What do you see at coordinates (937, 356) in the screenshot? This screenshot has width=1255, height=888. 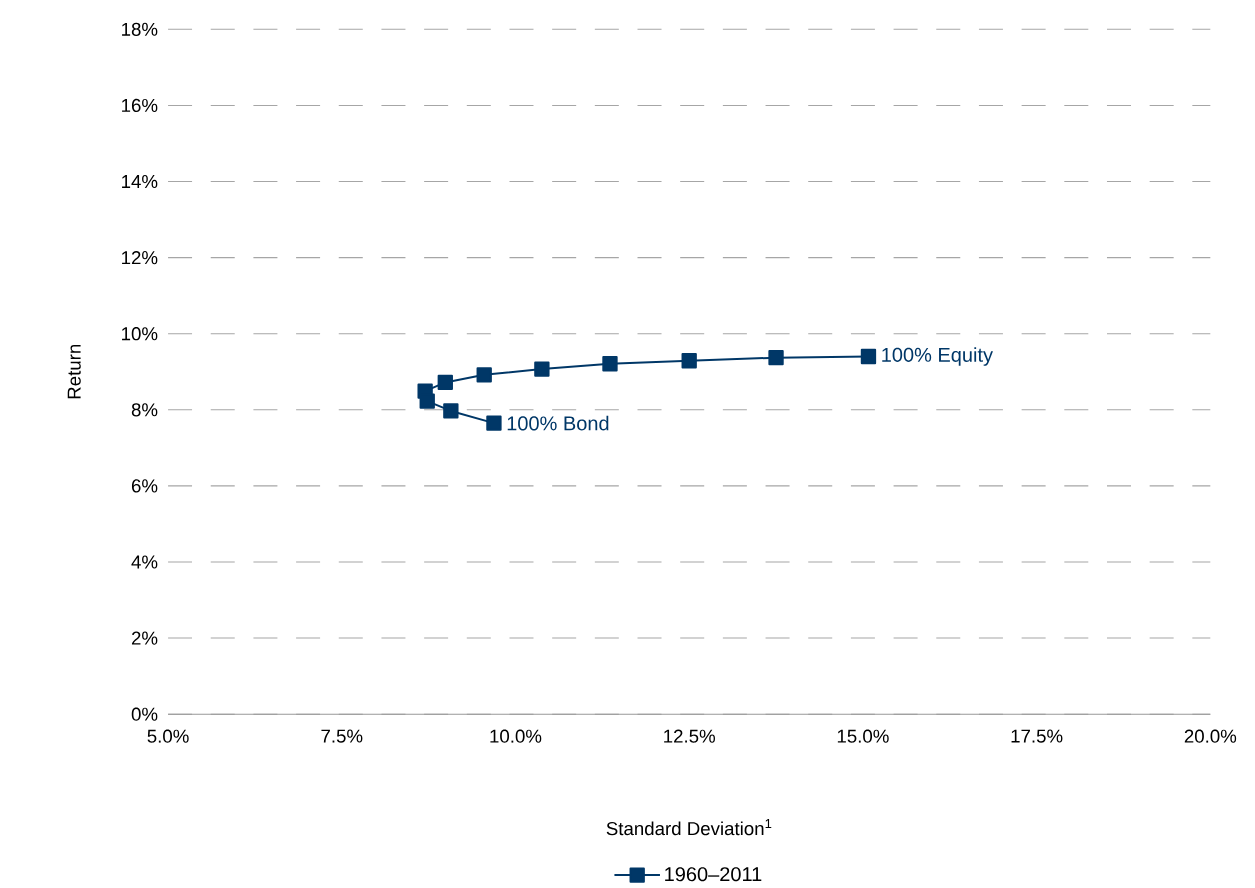 I see `annotation: 100% Equity` at bounding box center [937, 356].